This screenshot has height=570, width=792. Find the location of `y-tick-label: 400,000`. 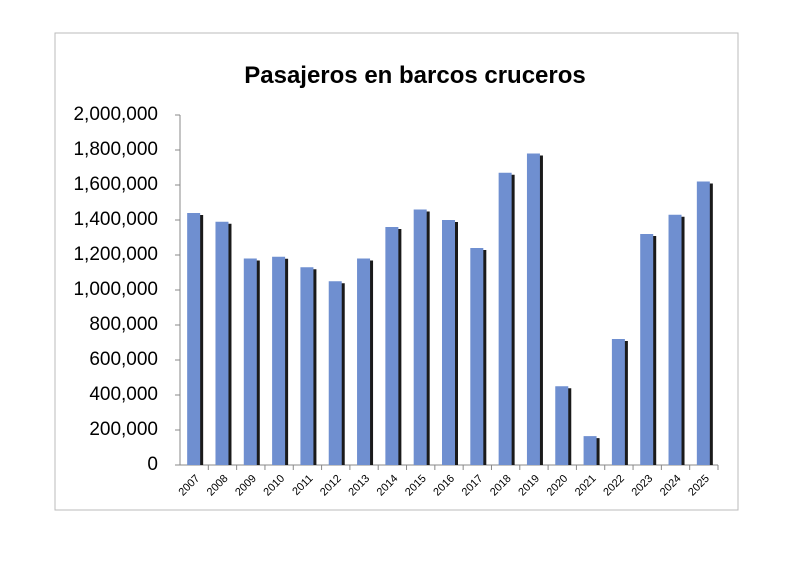

y-tick-label: 400,000 is located at coordinates (123, 394).